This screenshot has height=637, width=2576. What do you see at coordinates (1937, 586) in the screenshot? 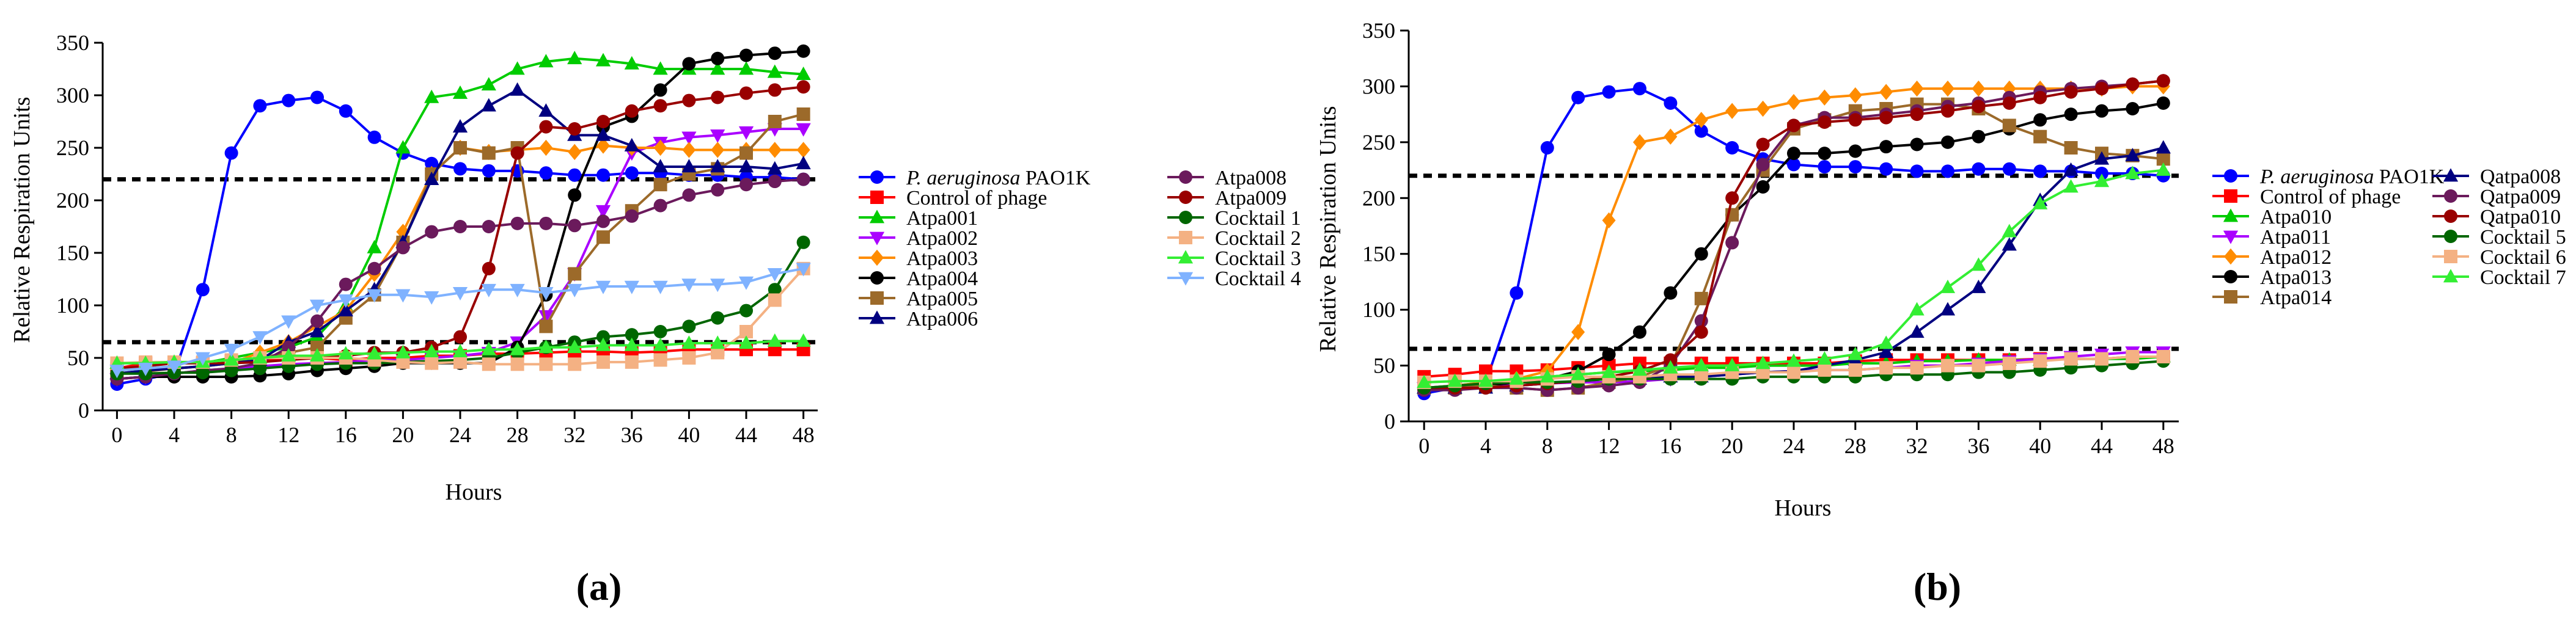
I see `panel-label-b: (b)` at bounding box center [1937, 586].